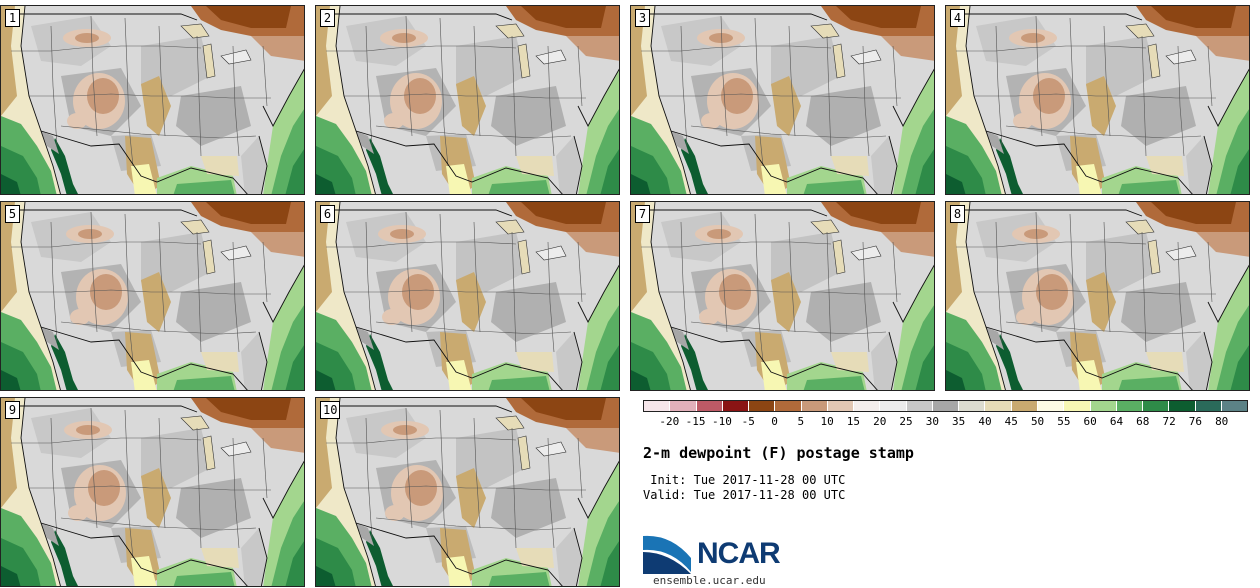 This screenshot has width=1260, height=588. I want to click on member-number-label: 5, so click(12, 214).